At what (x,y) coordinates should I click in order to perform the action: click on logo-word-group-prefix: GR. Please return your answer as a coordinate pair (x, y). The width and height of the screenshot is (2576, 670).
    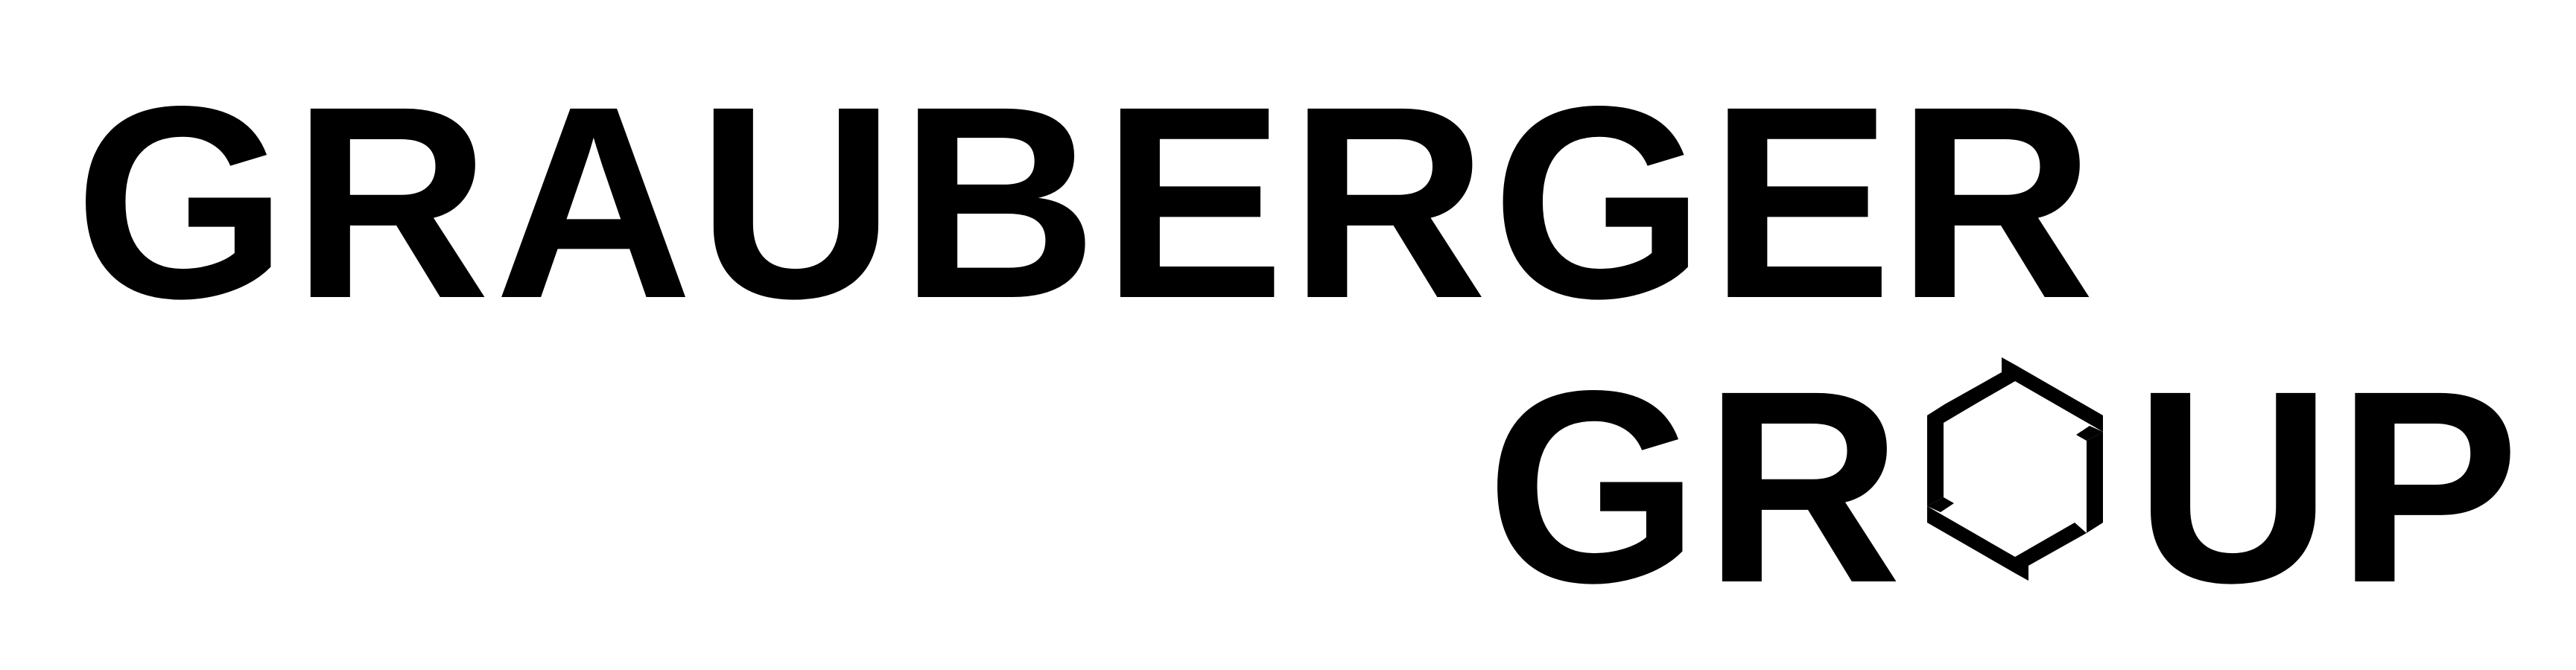
    Looking at the image, I should click on (1696, 487).